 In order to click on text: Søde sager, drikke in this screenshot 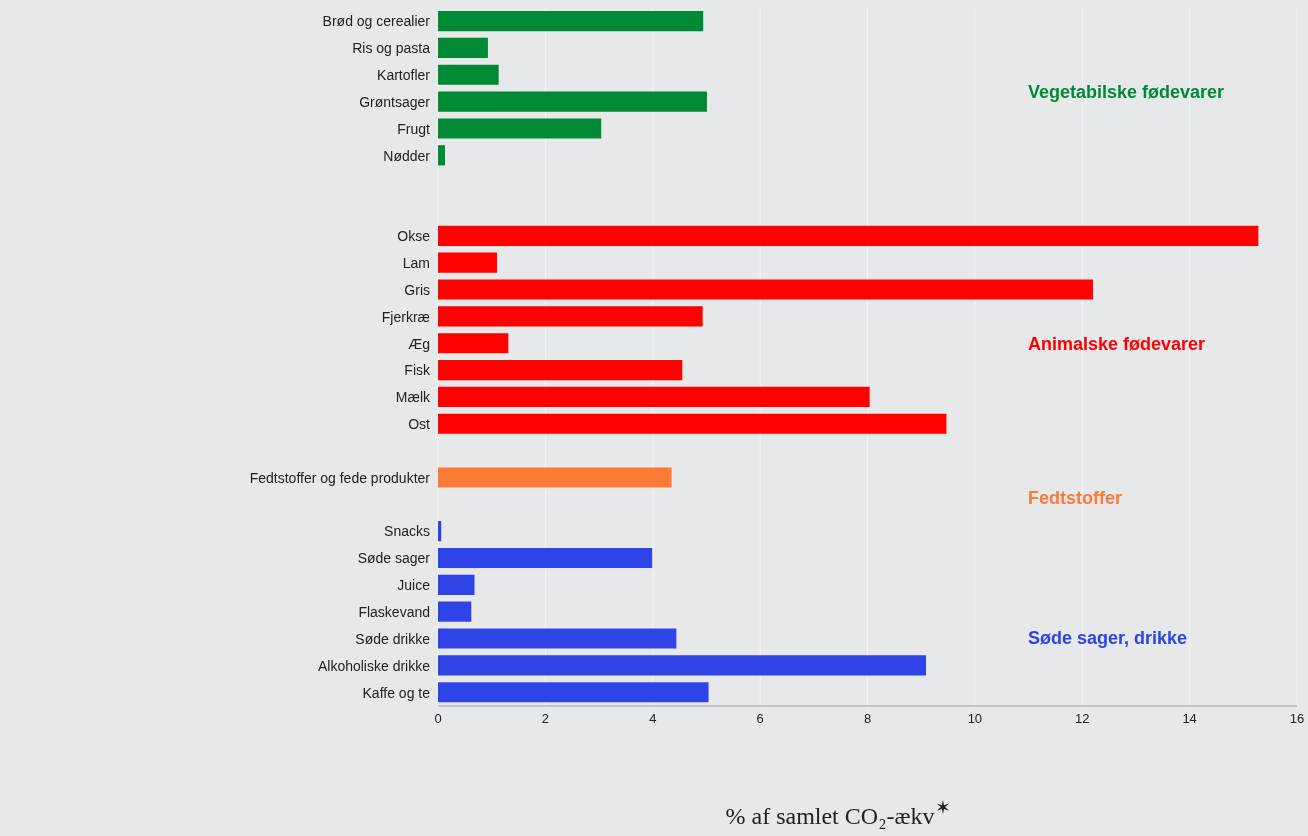, I will do `click(1108, 638)`.